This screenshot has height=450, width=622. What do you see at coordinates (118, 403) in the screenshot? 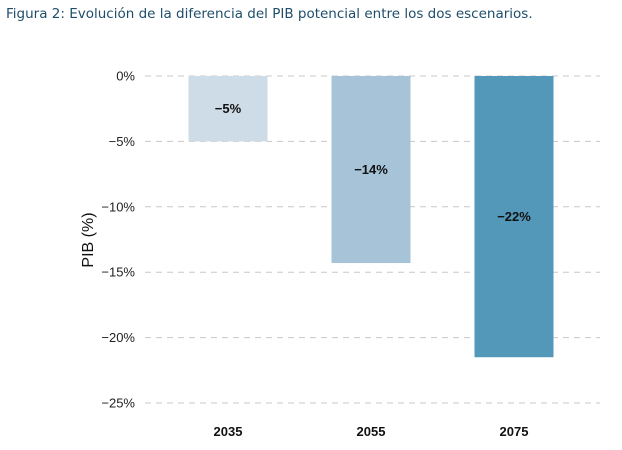
I see `y-tick-label: −25%` at bounding box center [118, 403].